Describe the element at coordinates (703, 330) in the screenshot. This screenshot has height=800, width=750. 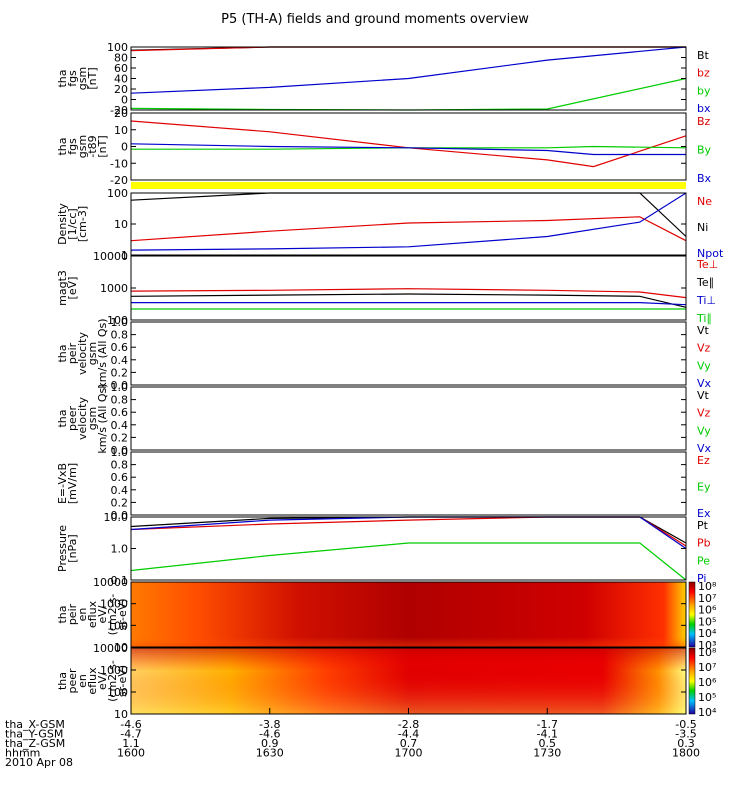
I see `legend-vi-0: Vt` at that location.